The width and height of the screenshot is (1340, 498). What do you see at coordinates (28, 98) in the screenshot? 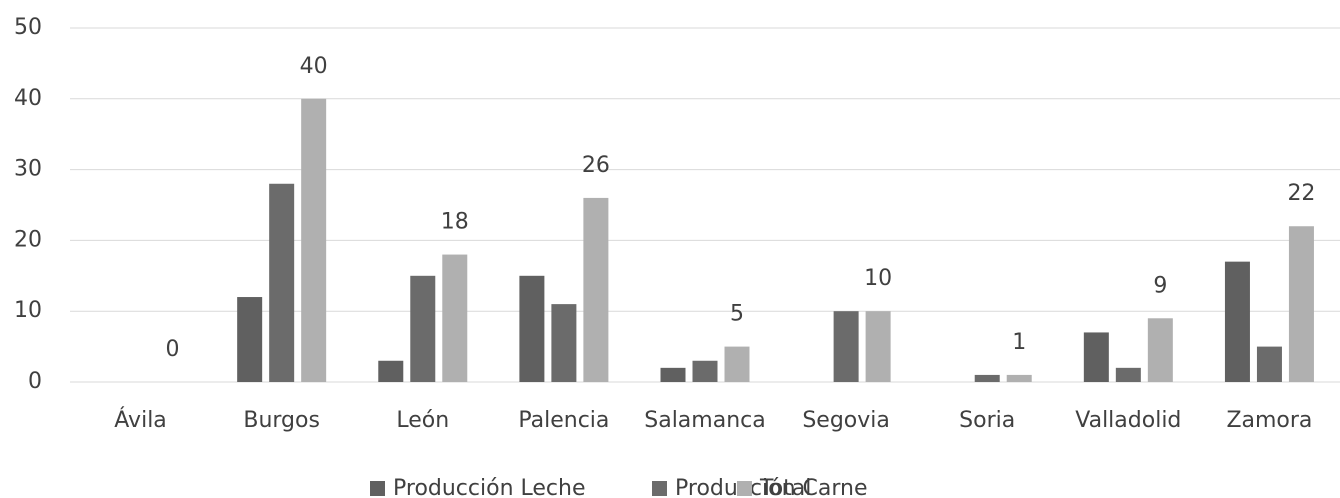
I see `y-tick-label: 40` at bounding box center [28, 98].